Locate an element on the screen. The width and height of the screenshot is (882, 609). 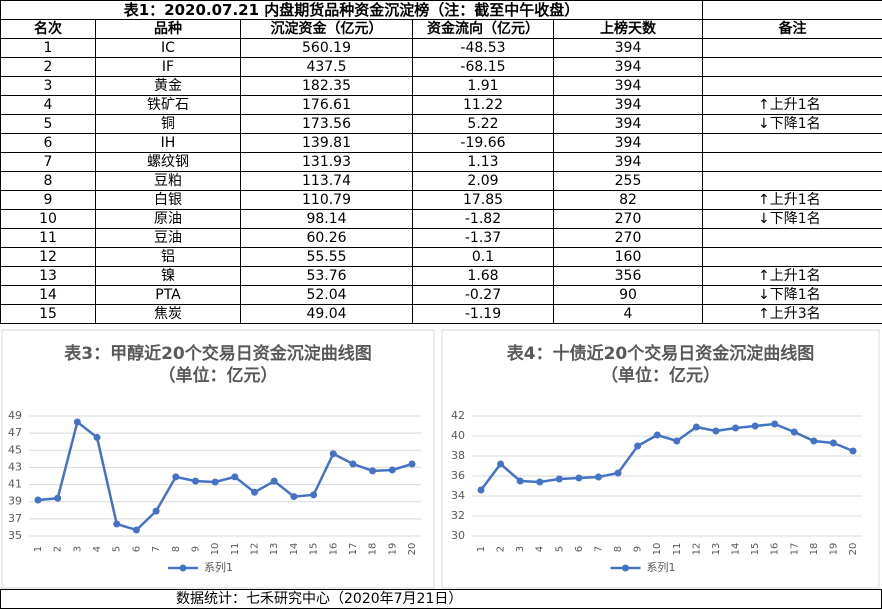
cell: 品种 is located at coordinates (168, 29).